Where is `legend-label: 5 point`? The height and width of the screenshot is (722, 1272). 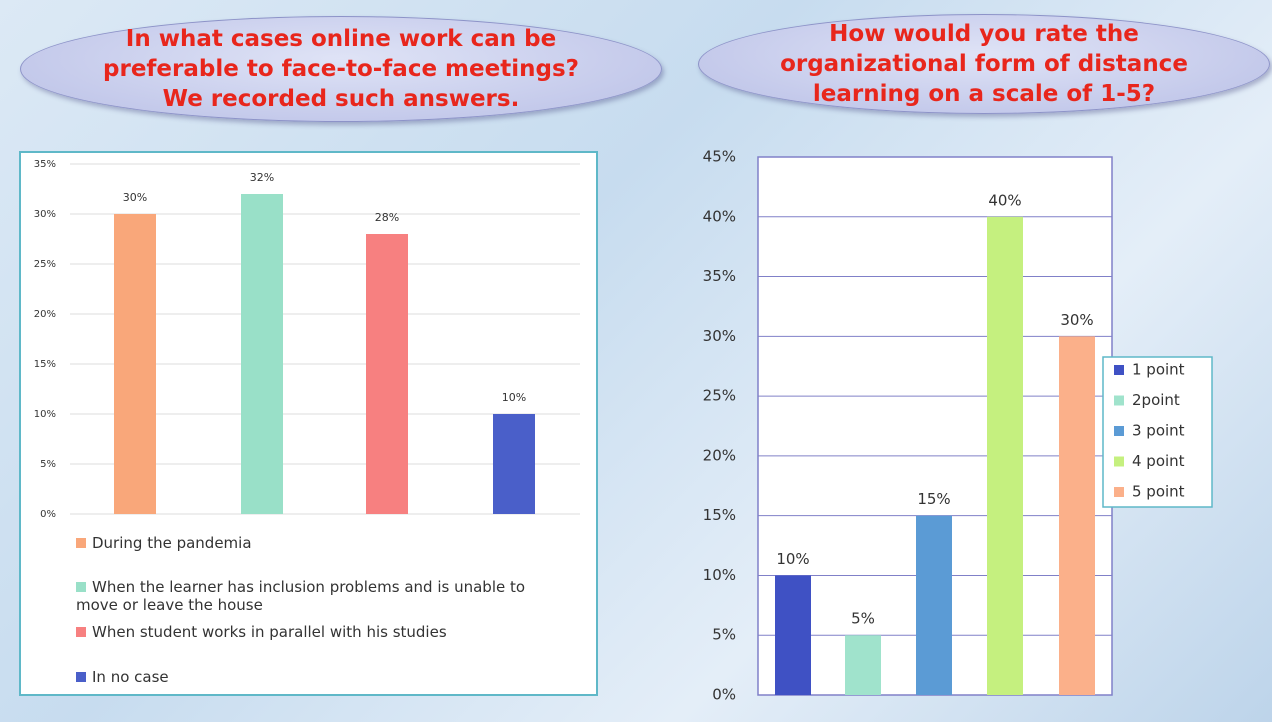
legend-label: 5 point is located at coordinates (1158, 492).